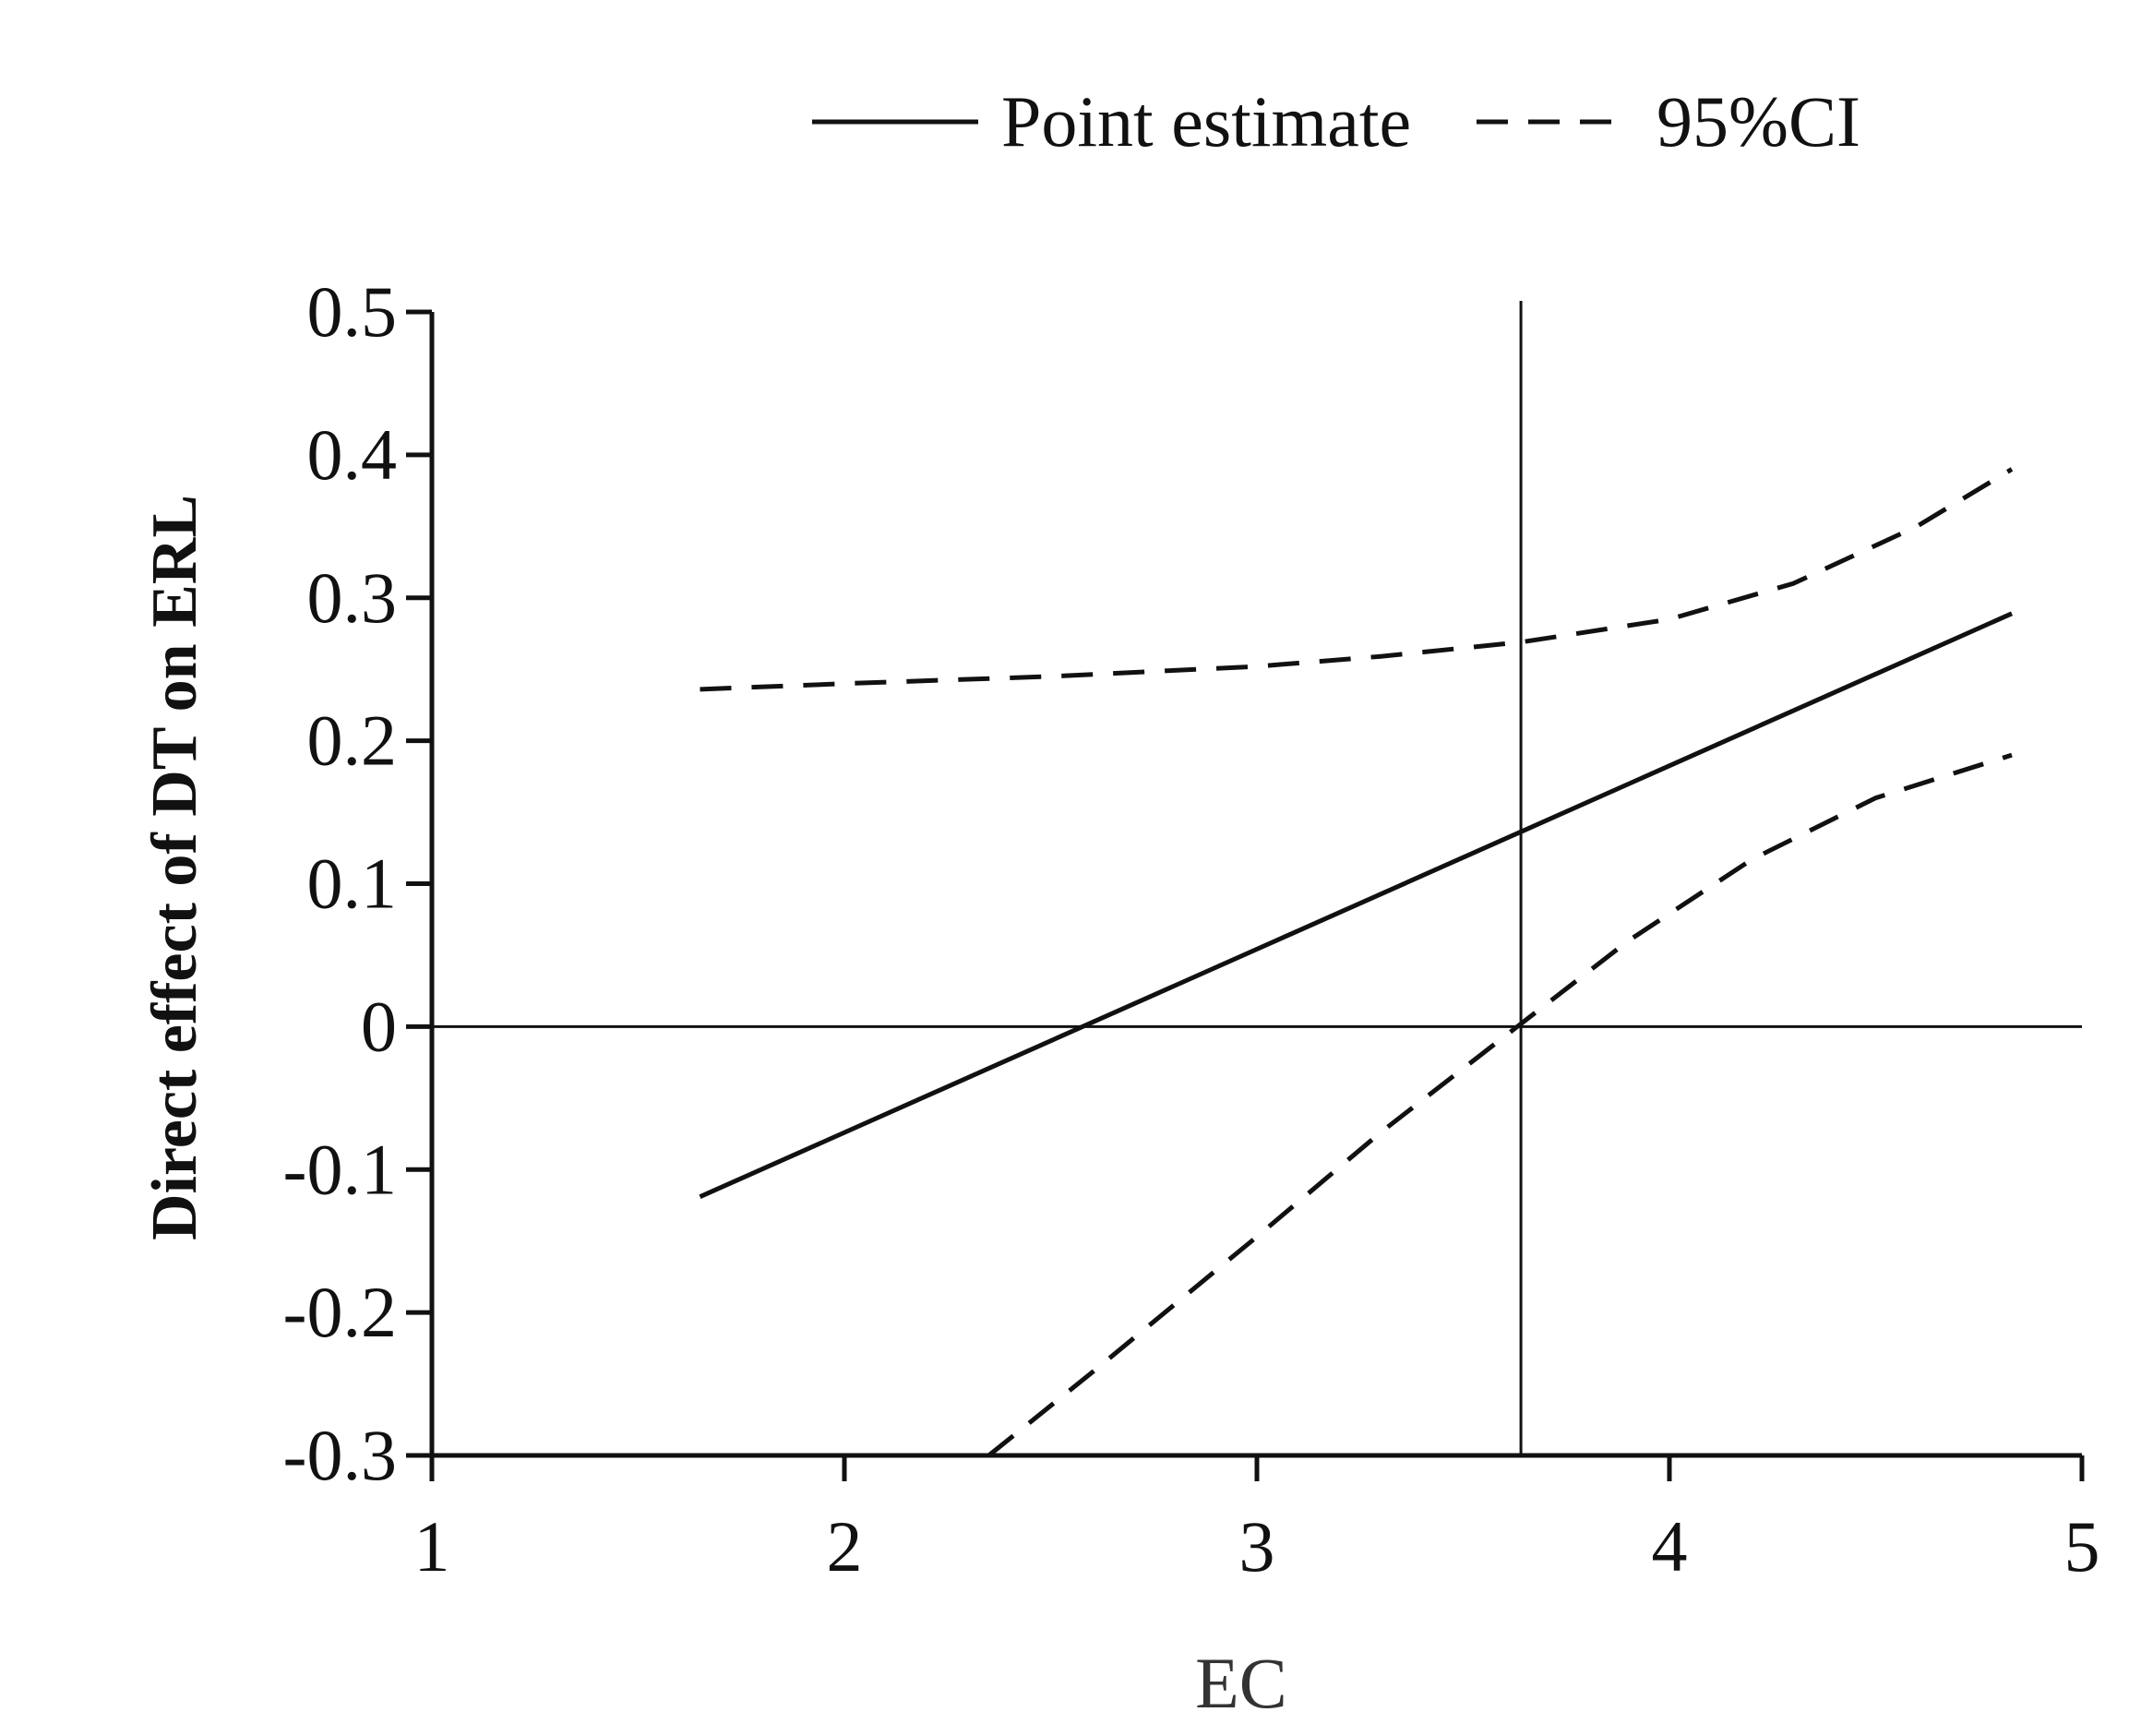  Describe the element at coordinates (353, 454) in the screenshot. I see `y-tick-label: 0.4` at that location.